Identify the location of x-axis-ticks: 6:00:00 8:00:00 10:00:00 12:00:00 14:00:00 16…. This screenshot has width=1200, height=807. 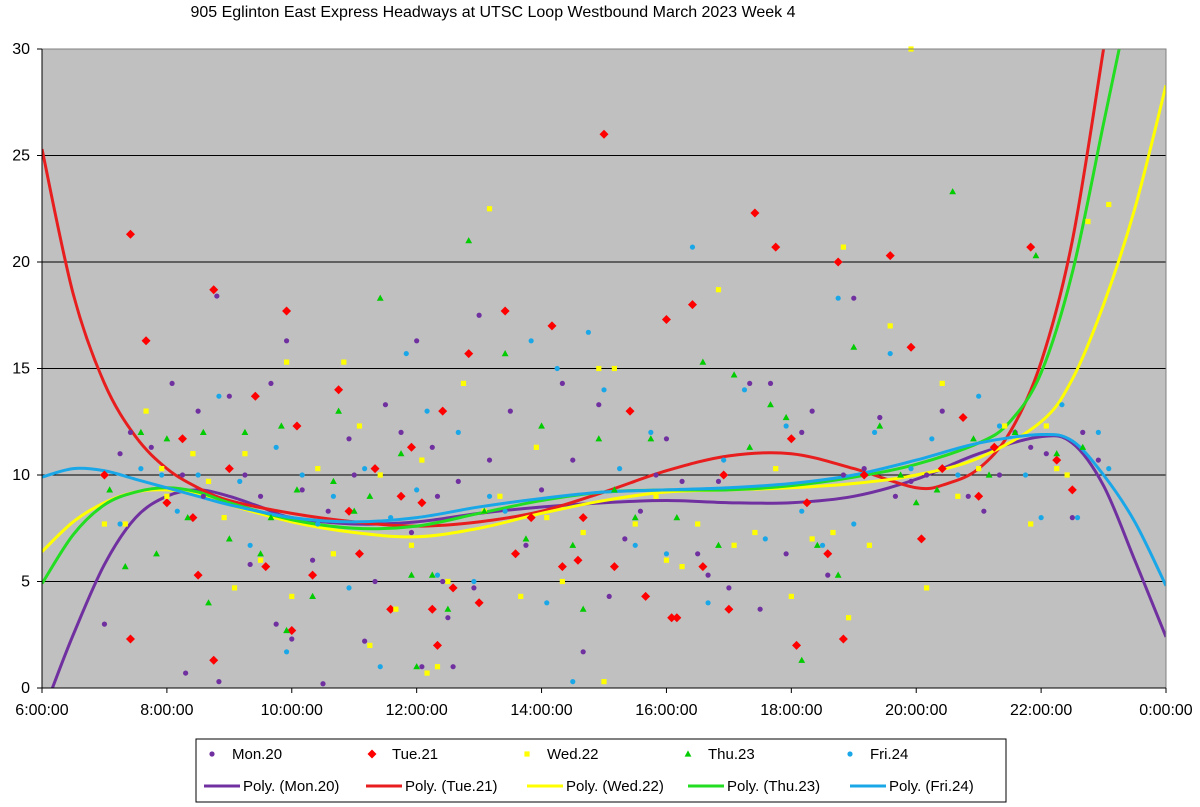
(604, 703).